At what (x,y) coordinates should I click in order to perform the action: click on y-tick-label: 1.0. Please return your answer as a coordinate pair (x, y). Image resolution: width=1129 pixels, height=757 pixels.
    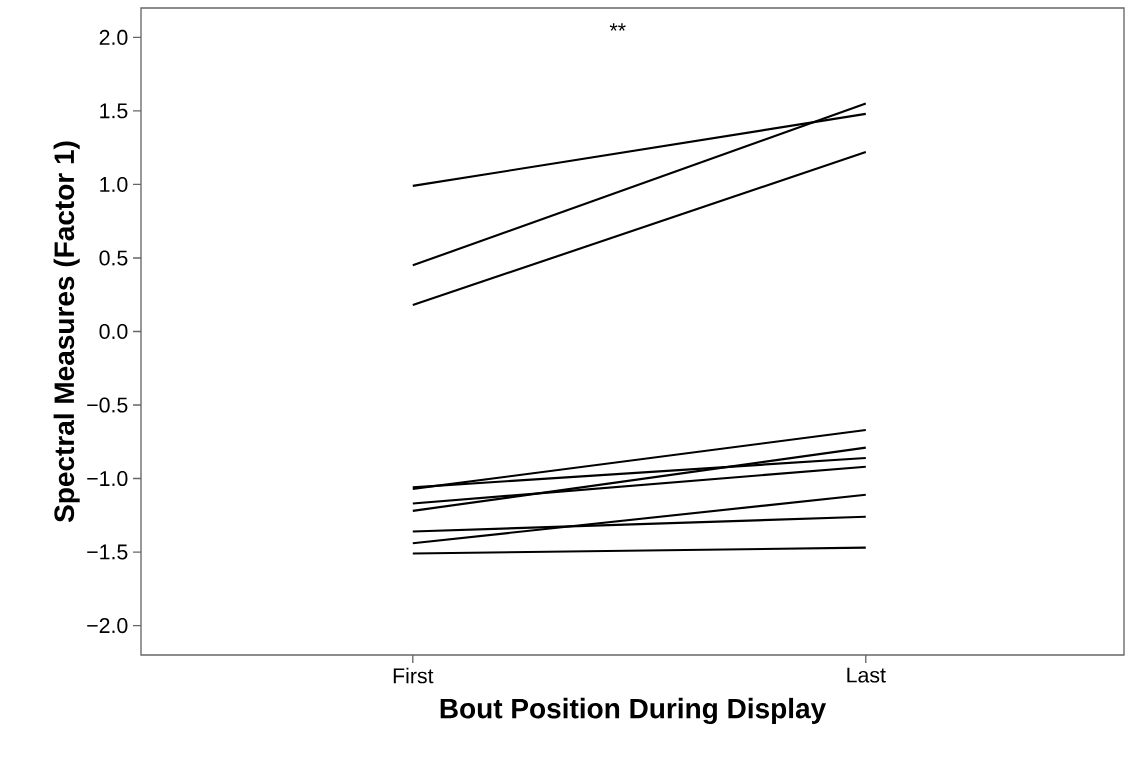
    Looking at the image, I should click on (114, 184).